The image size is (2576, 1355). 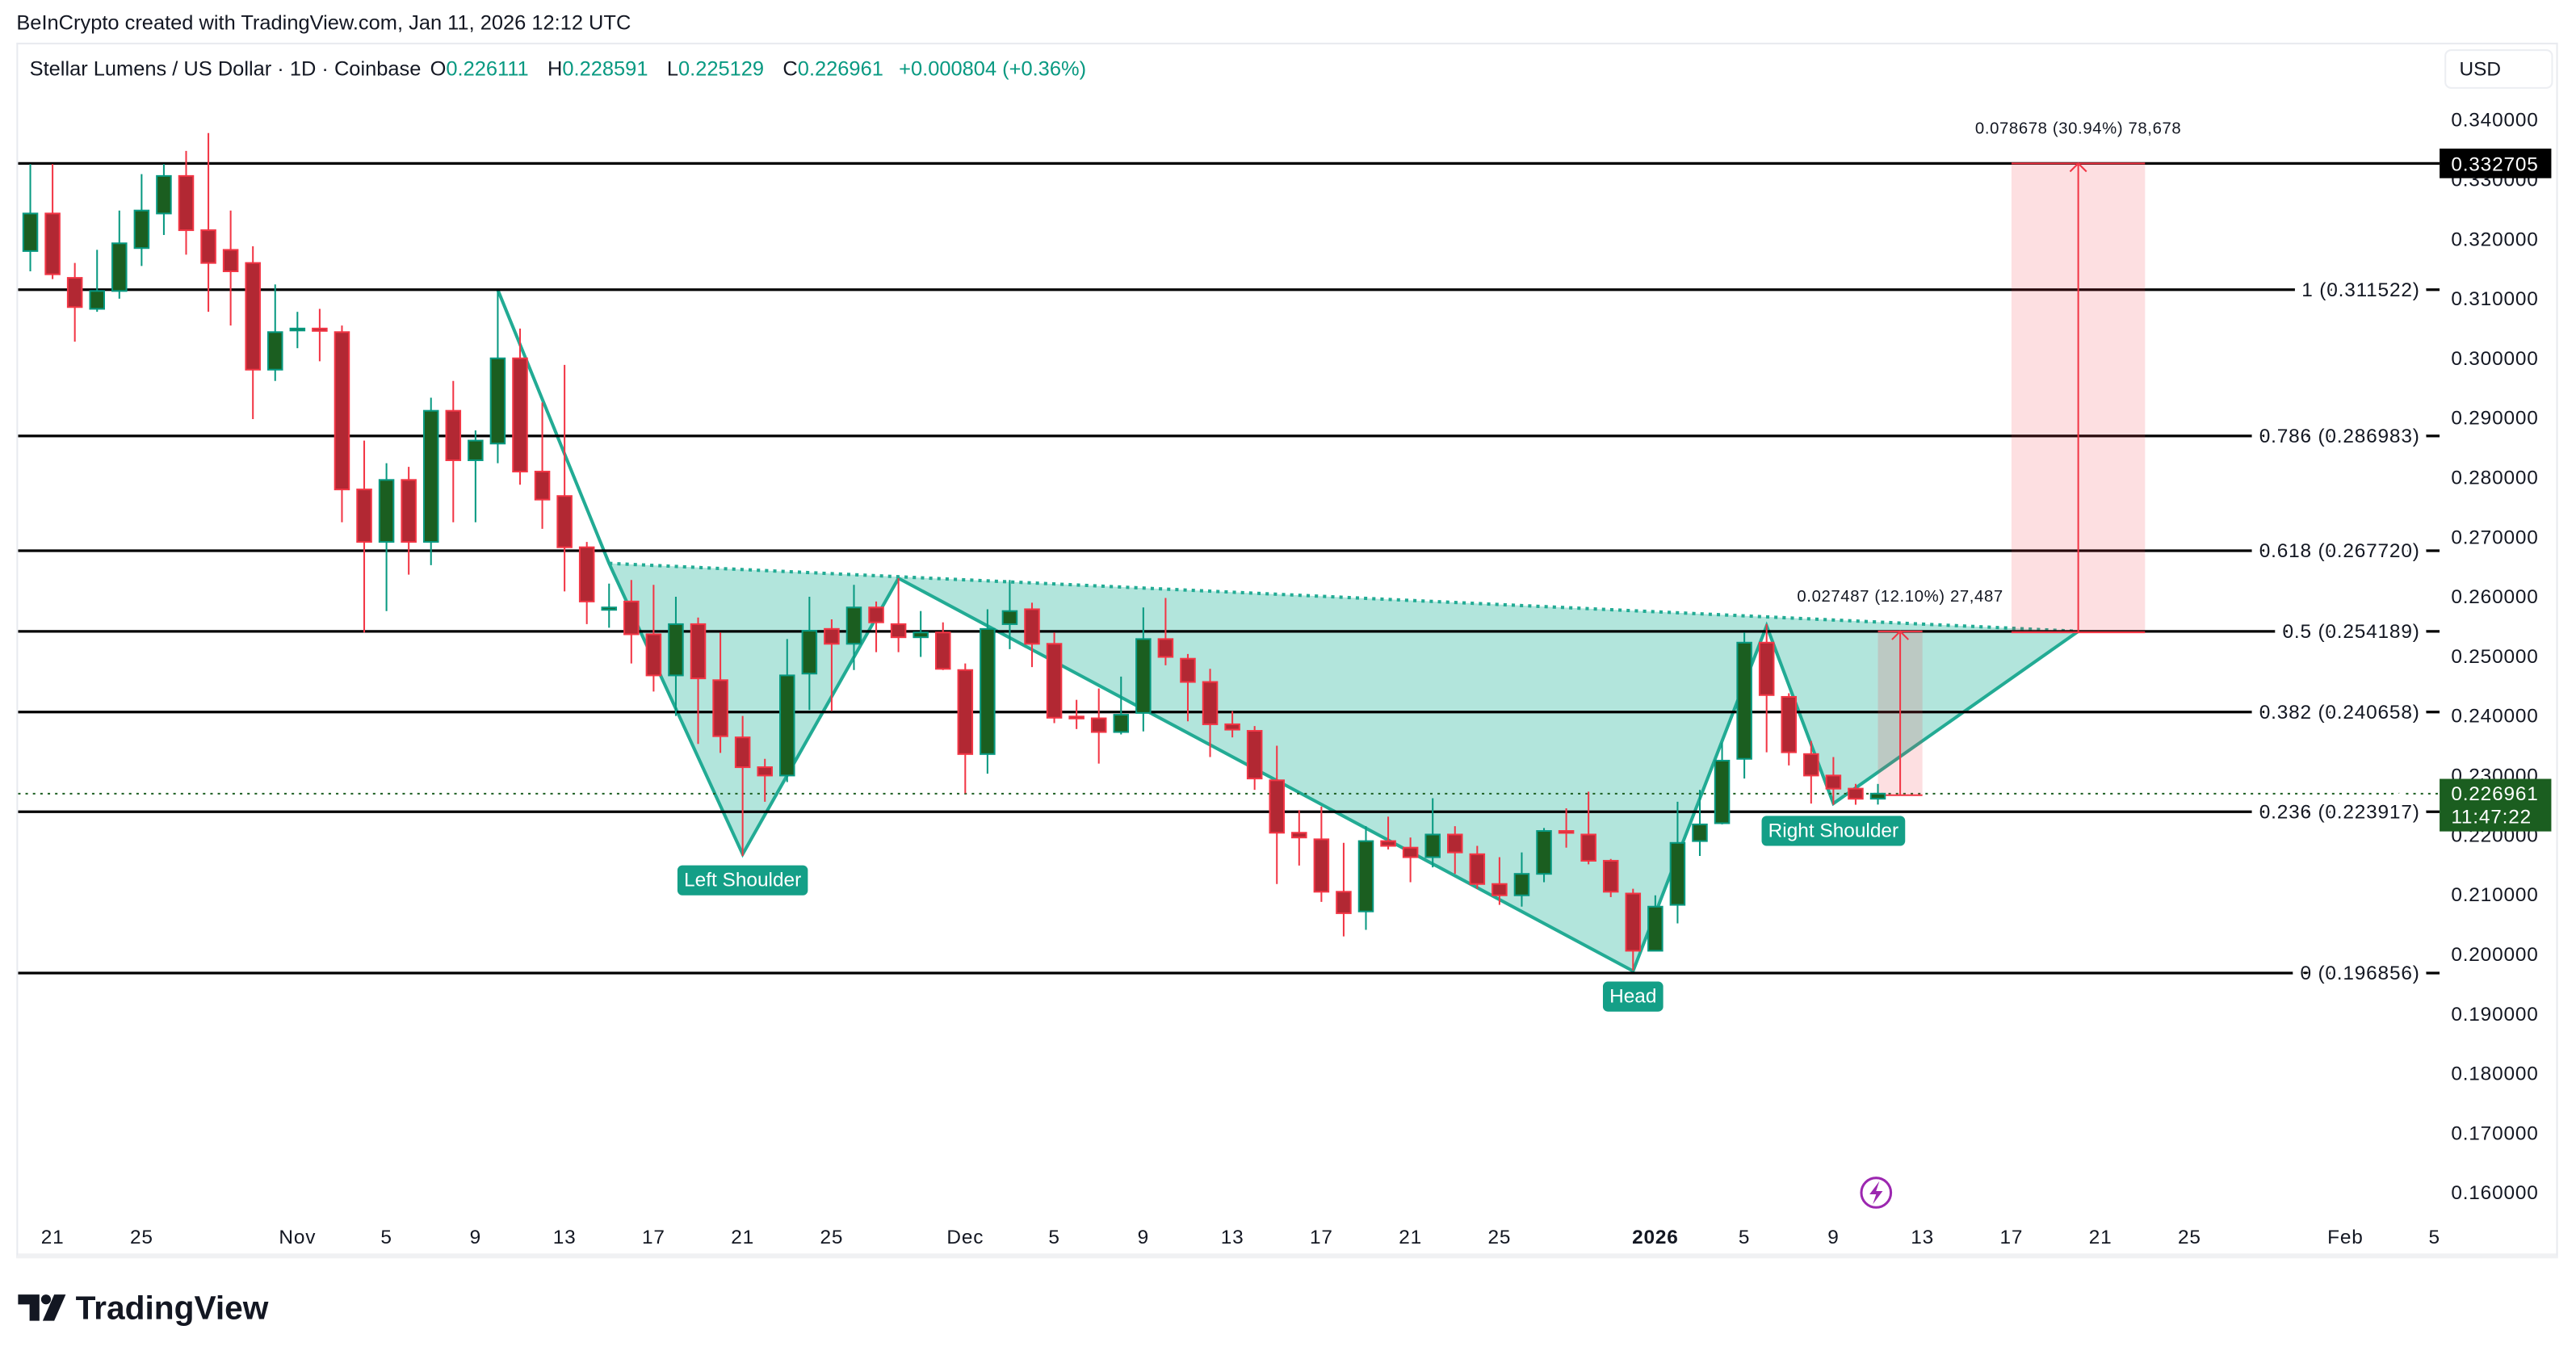 I want to click on tradingview-logo: TradingView, so click(x=143, y=1308).